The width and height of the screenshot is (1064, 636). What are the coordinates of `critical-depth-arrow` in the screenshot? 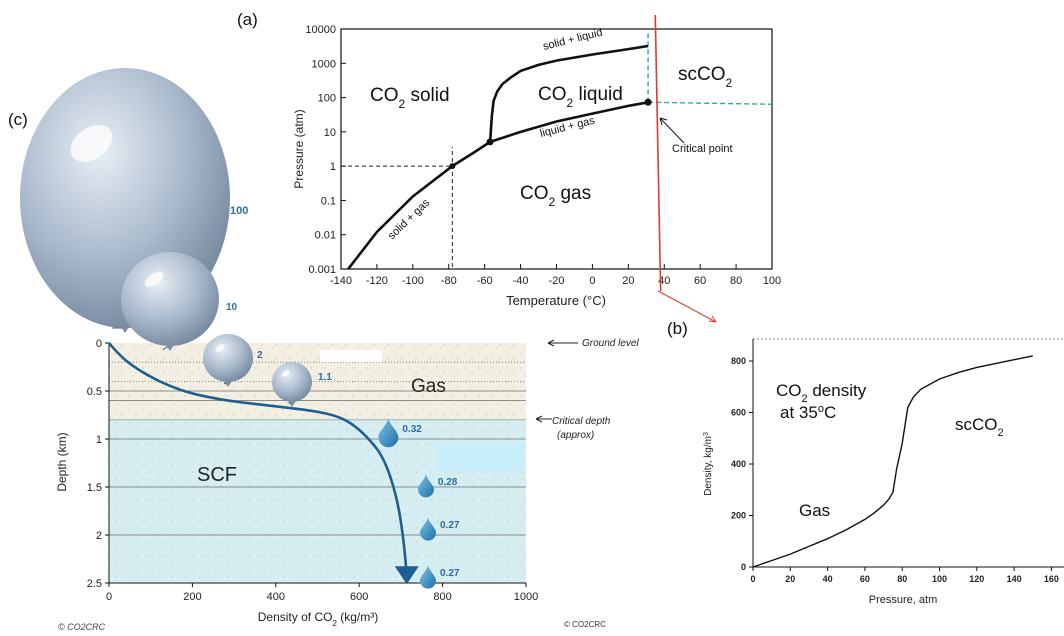 It's located at (543, 419).